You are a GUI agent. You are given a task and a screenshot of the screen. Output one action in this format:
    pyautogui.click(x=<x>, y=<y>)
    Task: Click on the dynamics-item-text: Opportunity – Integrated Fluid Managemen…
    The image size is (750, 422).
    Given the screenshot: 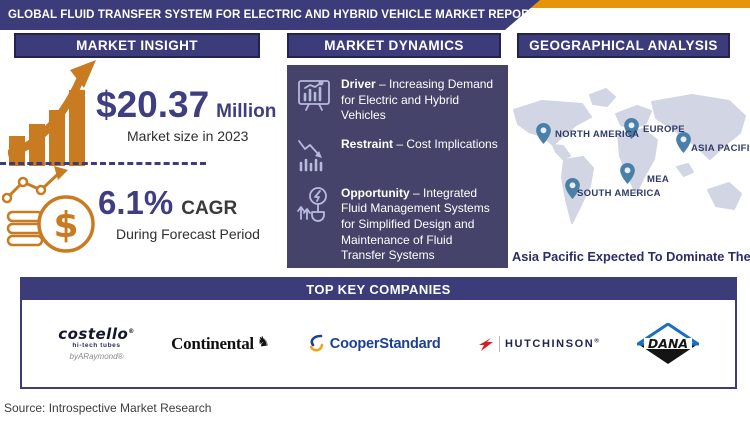 What is the action you would take?
    pyautogui.click(x=419, y=225)
    